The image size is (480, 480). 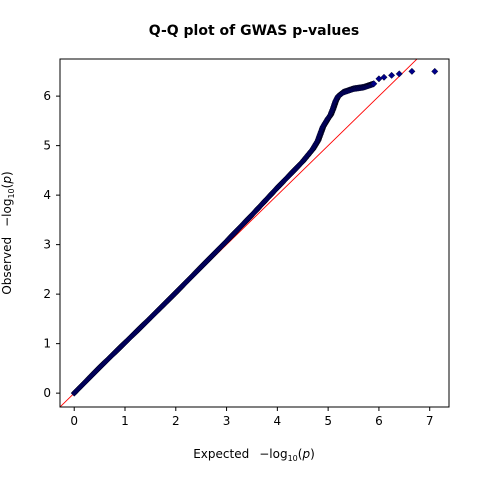 I want to click on x-tick-label: 3, so click(x=227, y=421).